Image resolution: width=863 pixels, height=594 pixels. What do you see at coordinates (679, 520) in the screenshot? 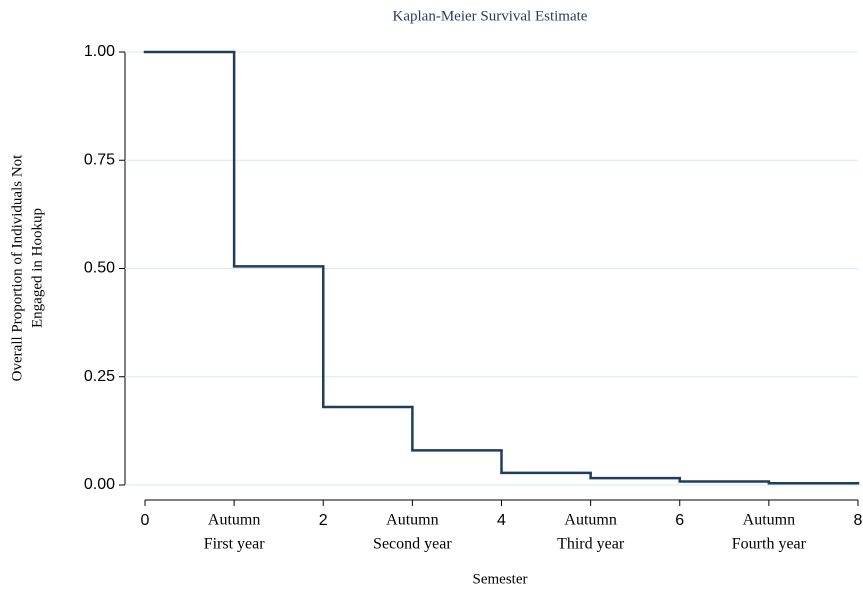
I see `x-tick-label: 6` at bounding box center [679, 520].